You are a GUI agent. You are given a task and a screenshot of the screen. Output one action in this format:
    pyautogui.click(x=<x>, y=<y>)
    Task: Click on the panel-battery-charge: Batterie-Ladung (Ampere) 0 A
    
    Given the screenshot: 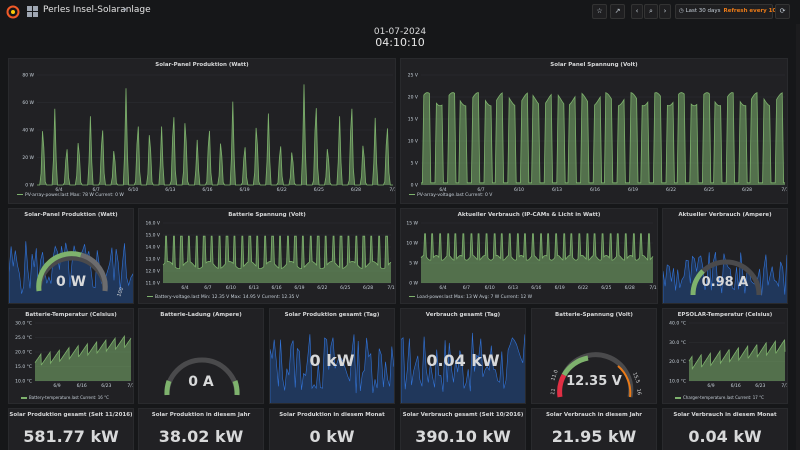 What is the action you would take?
    pyautogui.click(x=201, y=356)
    